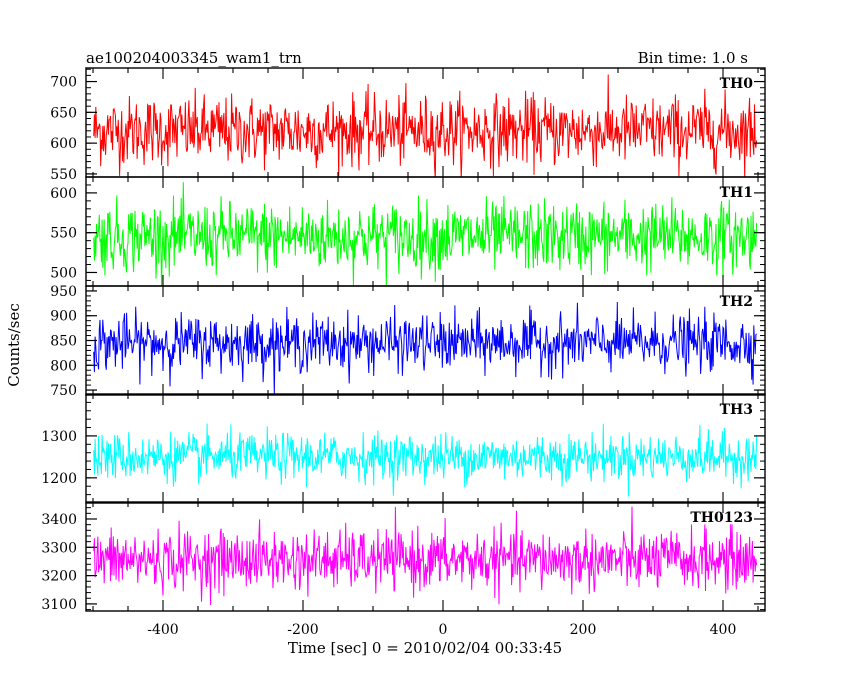  Describe the element at coordinates (736, 193) in the screenshot. I see `panel-label-th1: TH1` at that location.